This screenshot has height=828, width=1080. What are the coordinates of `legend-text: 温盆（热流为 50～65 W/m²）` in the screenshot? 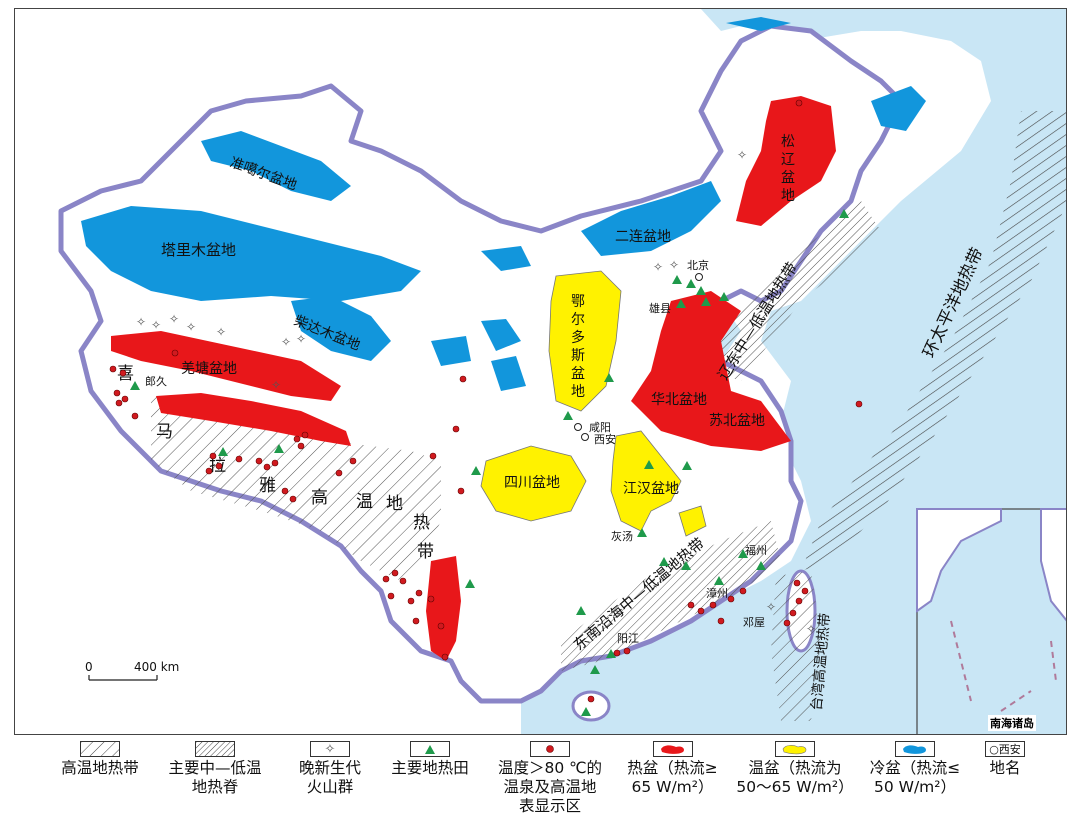 It's located at (795, 777).